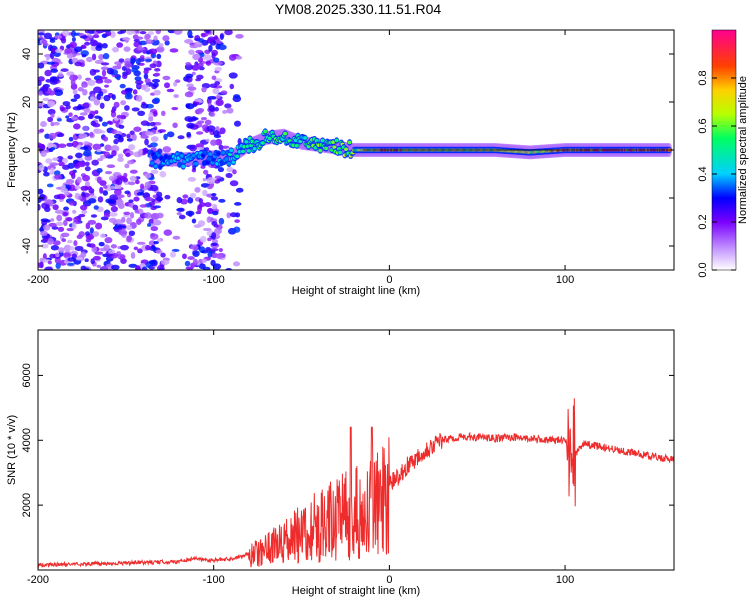 This screenshot has height=600, width=750. Describe the element at coordinates (27, 440) in the screenshot. I see `snr-ytick-label: 4000` at that location.